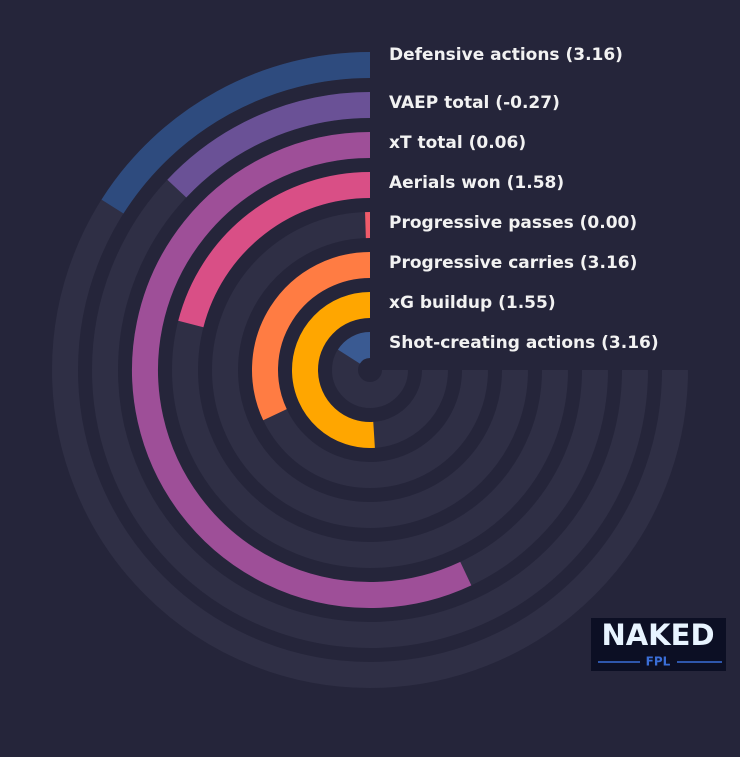 Image resolution: width=740 pixels, height=757 pixels. I want to click on category-label: VAEP total (-0.27), so click(474, 103).